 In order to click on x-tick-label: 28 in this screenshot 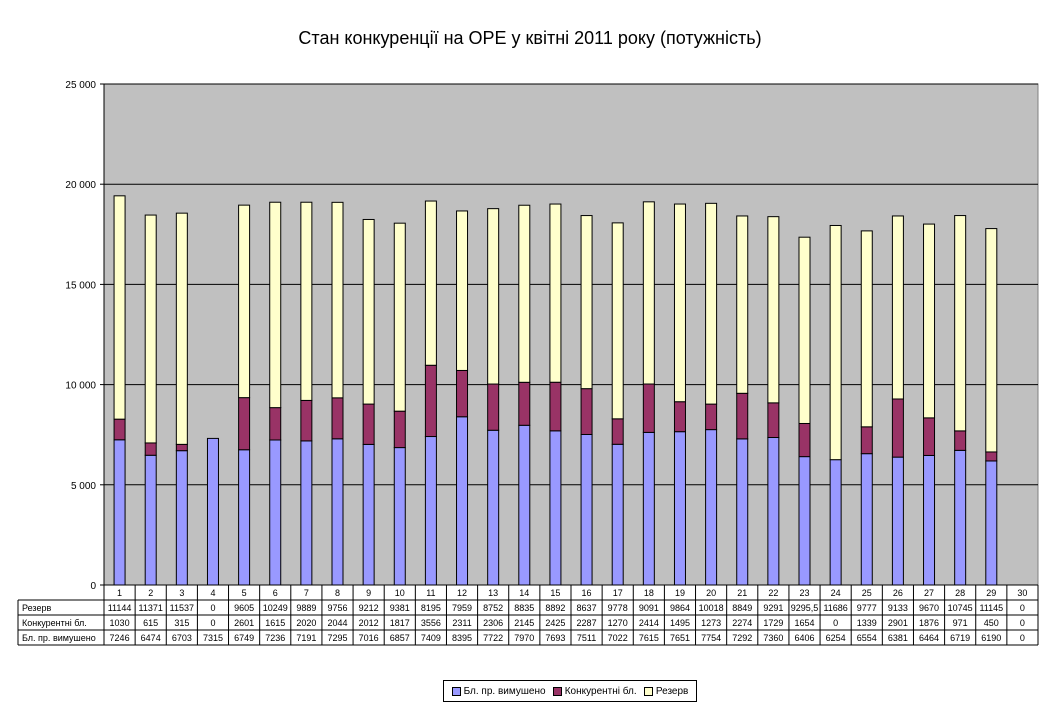, I will do `click(960, 593)`.